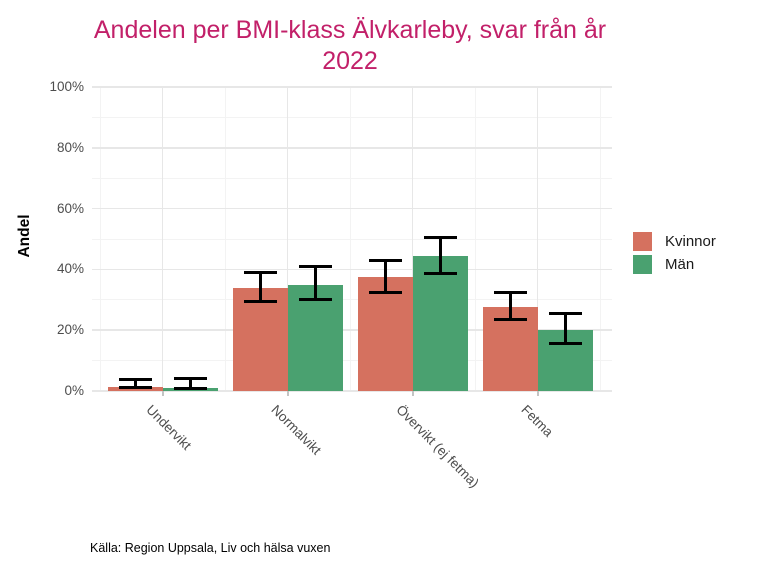 The height and width of the screenshot is (576, 768). What do you see at coordinates (70, 147) in the screenshot?
I see `y-tick-label: 80%` at bounding box center [70, 147].